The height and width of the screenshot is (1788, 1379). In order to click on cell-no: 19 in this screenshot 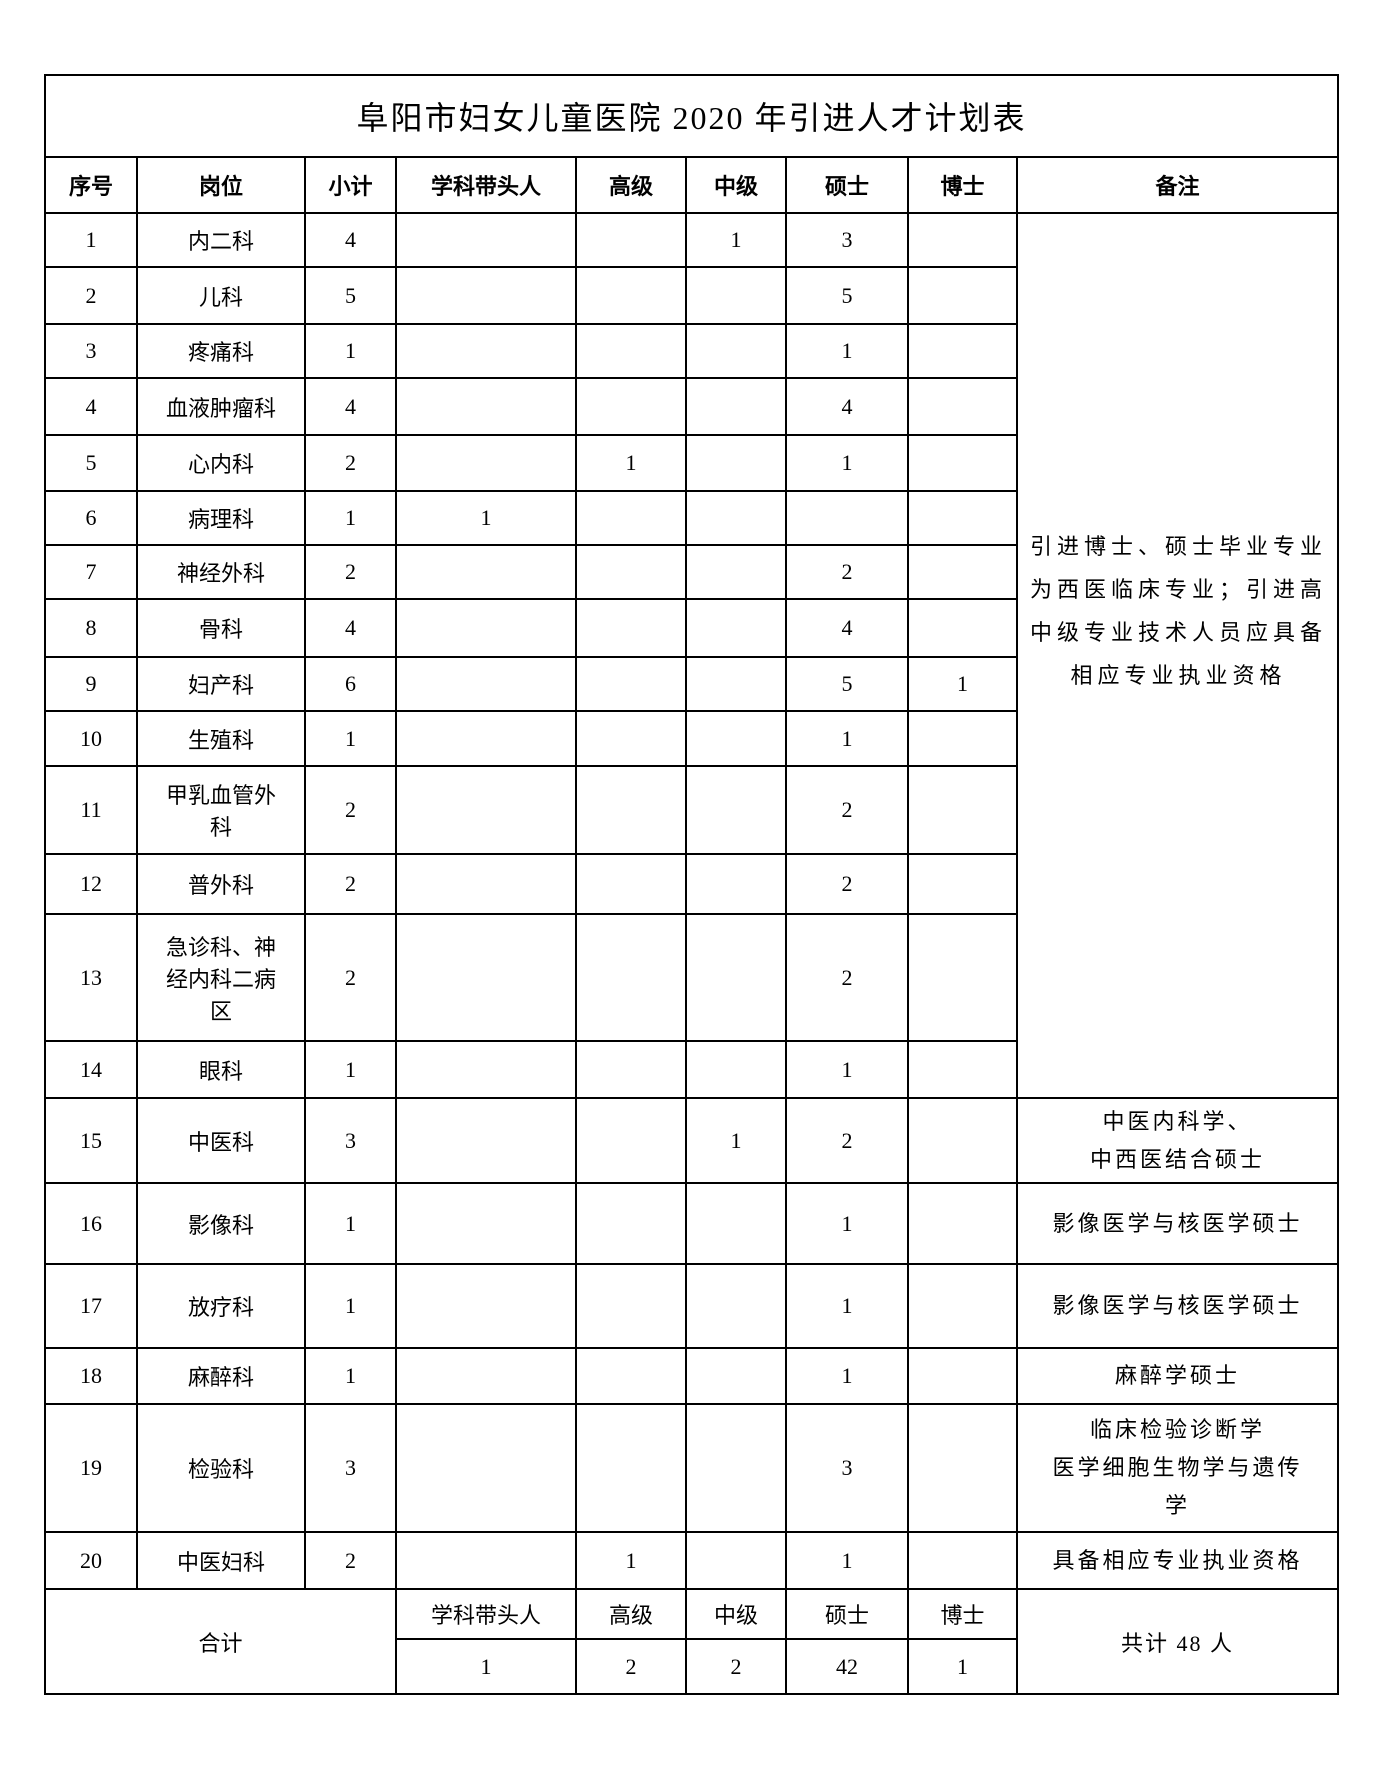, I will do `click(91, 1468)`.